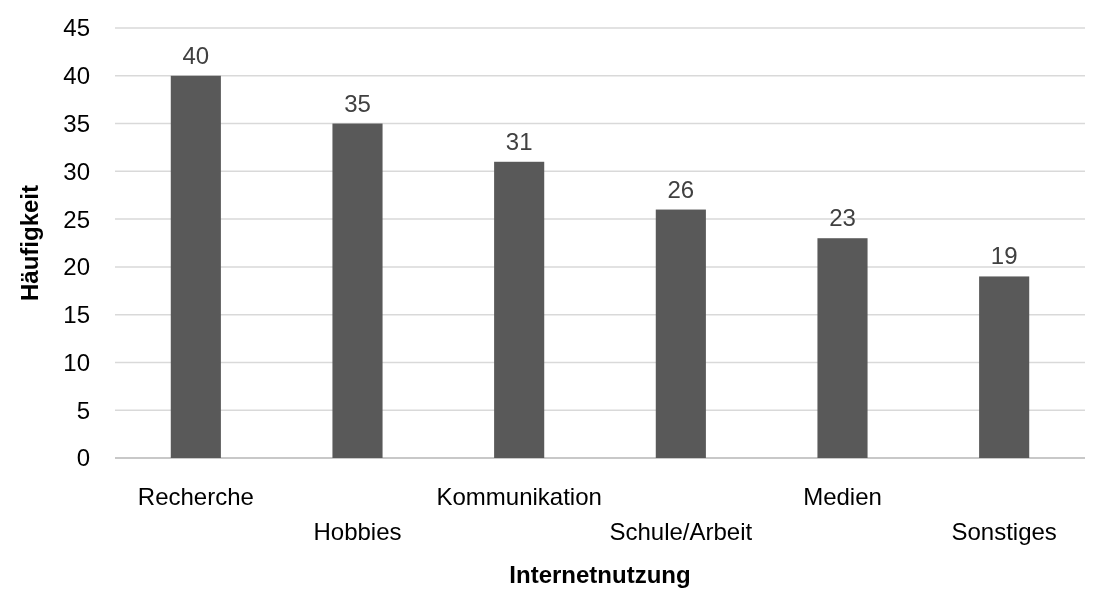 This screenshot has width=1110, height=592. I want to click on y-tick-label: 35, so click(76, 123).